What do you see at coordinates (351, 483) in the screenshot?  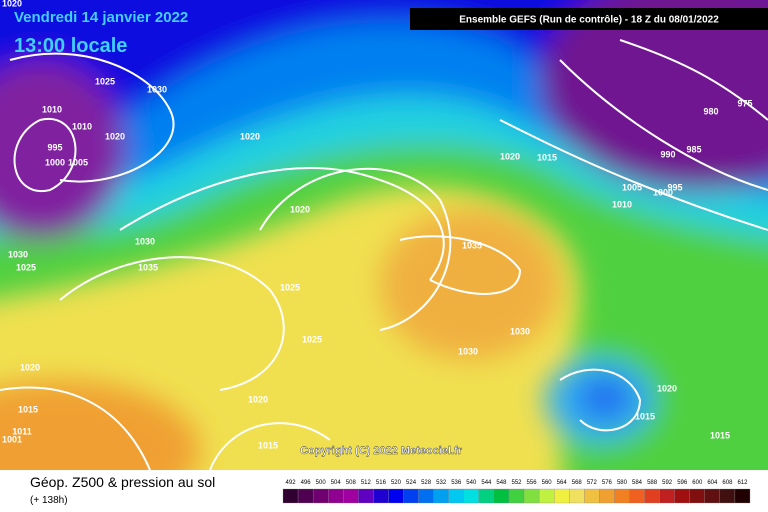 I see `scale-label: 508` at bounding box center [351, 483].